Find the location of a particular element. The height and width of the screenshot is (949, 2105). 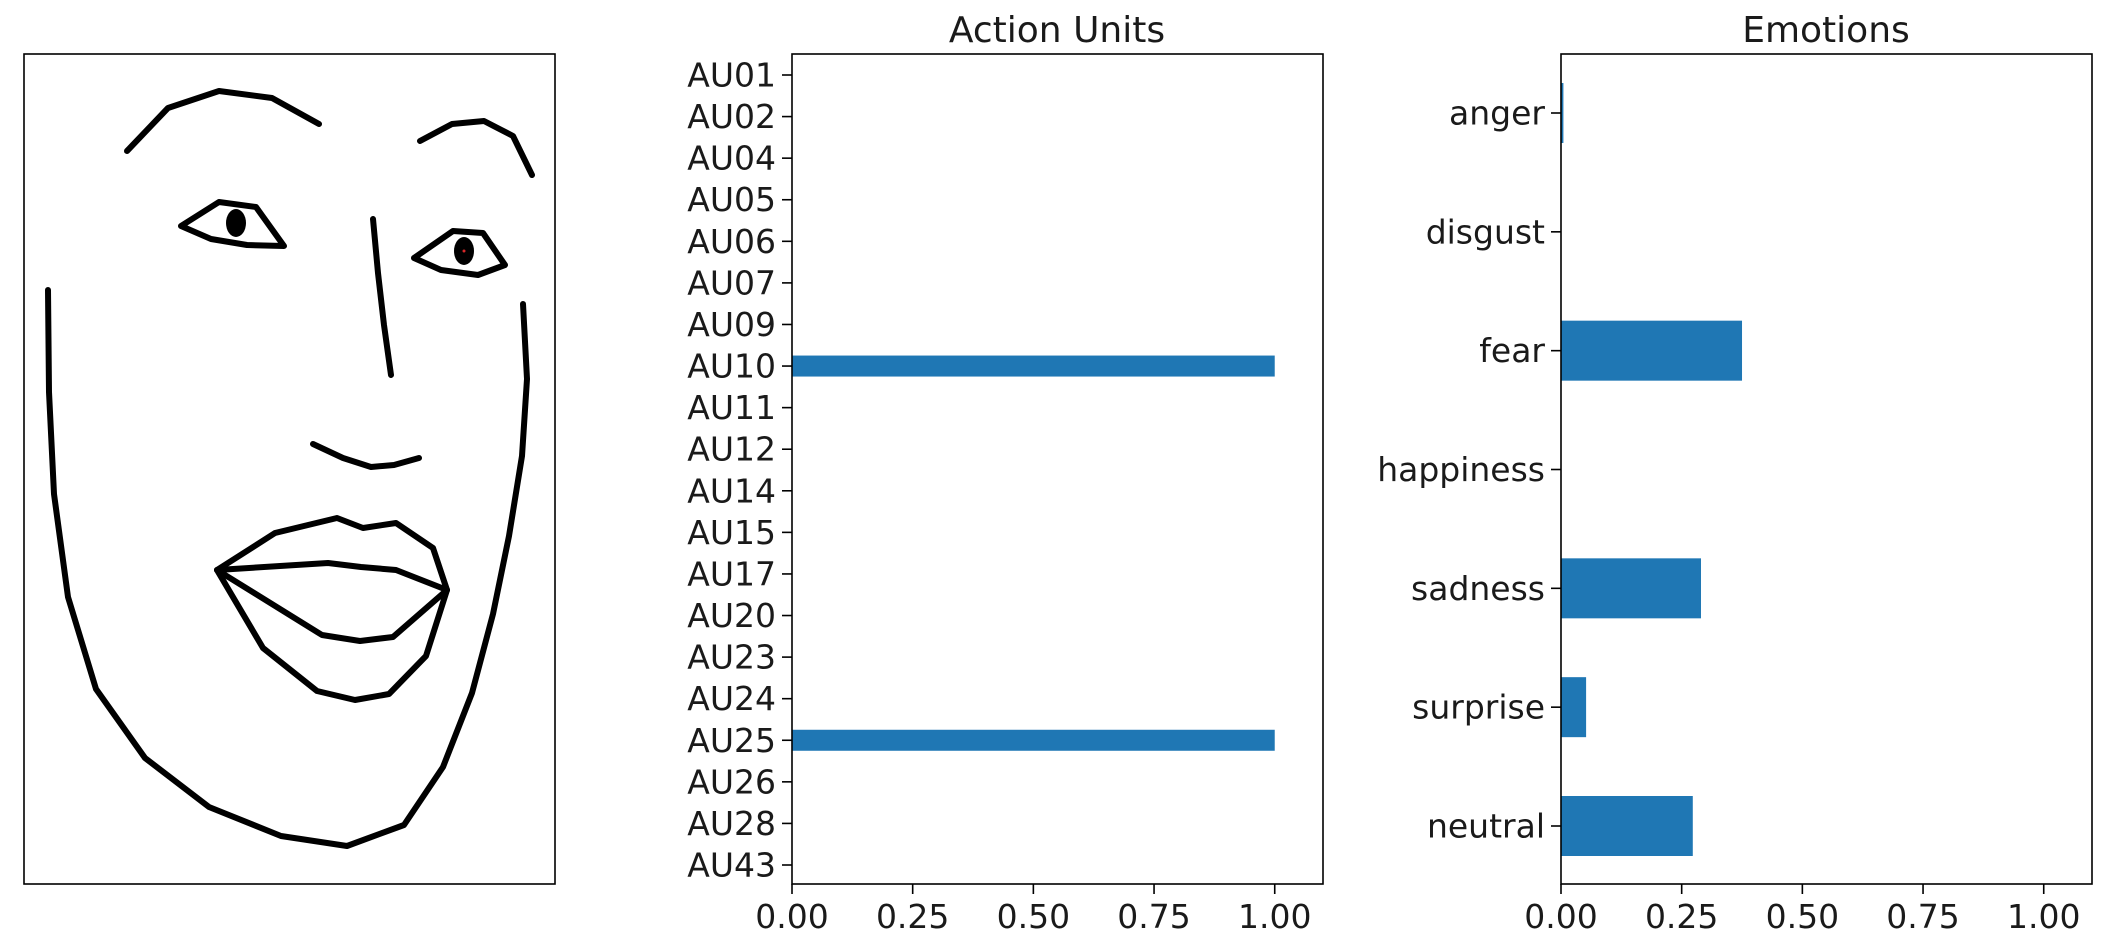

y-tick-label: AU10 is located at coordinates (731, 366).